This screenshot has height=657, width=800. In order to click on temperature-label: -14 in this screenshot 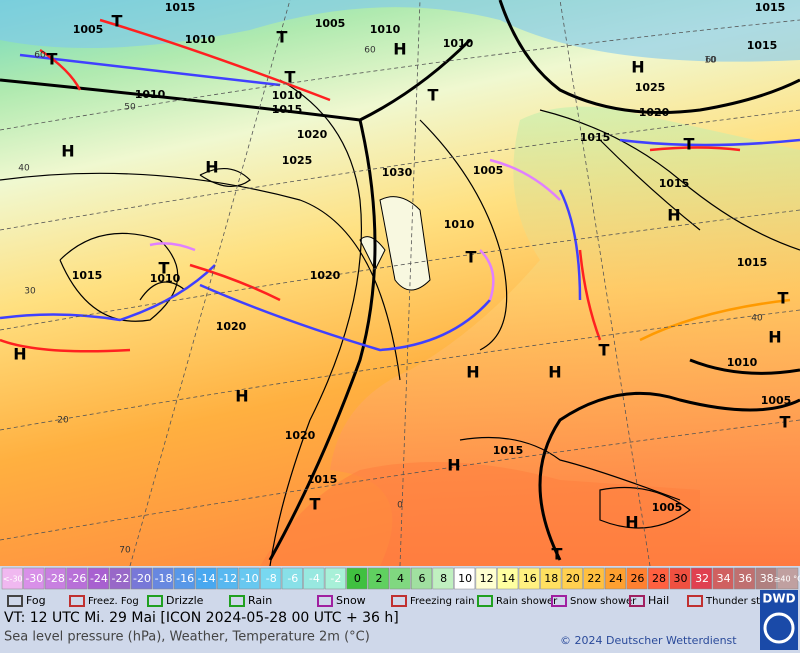, I will do `click(207, 578)`.